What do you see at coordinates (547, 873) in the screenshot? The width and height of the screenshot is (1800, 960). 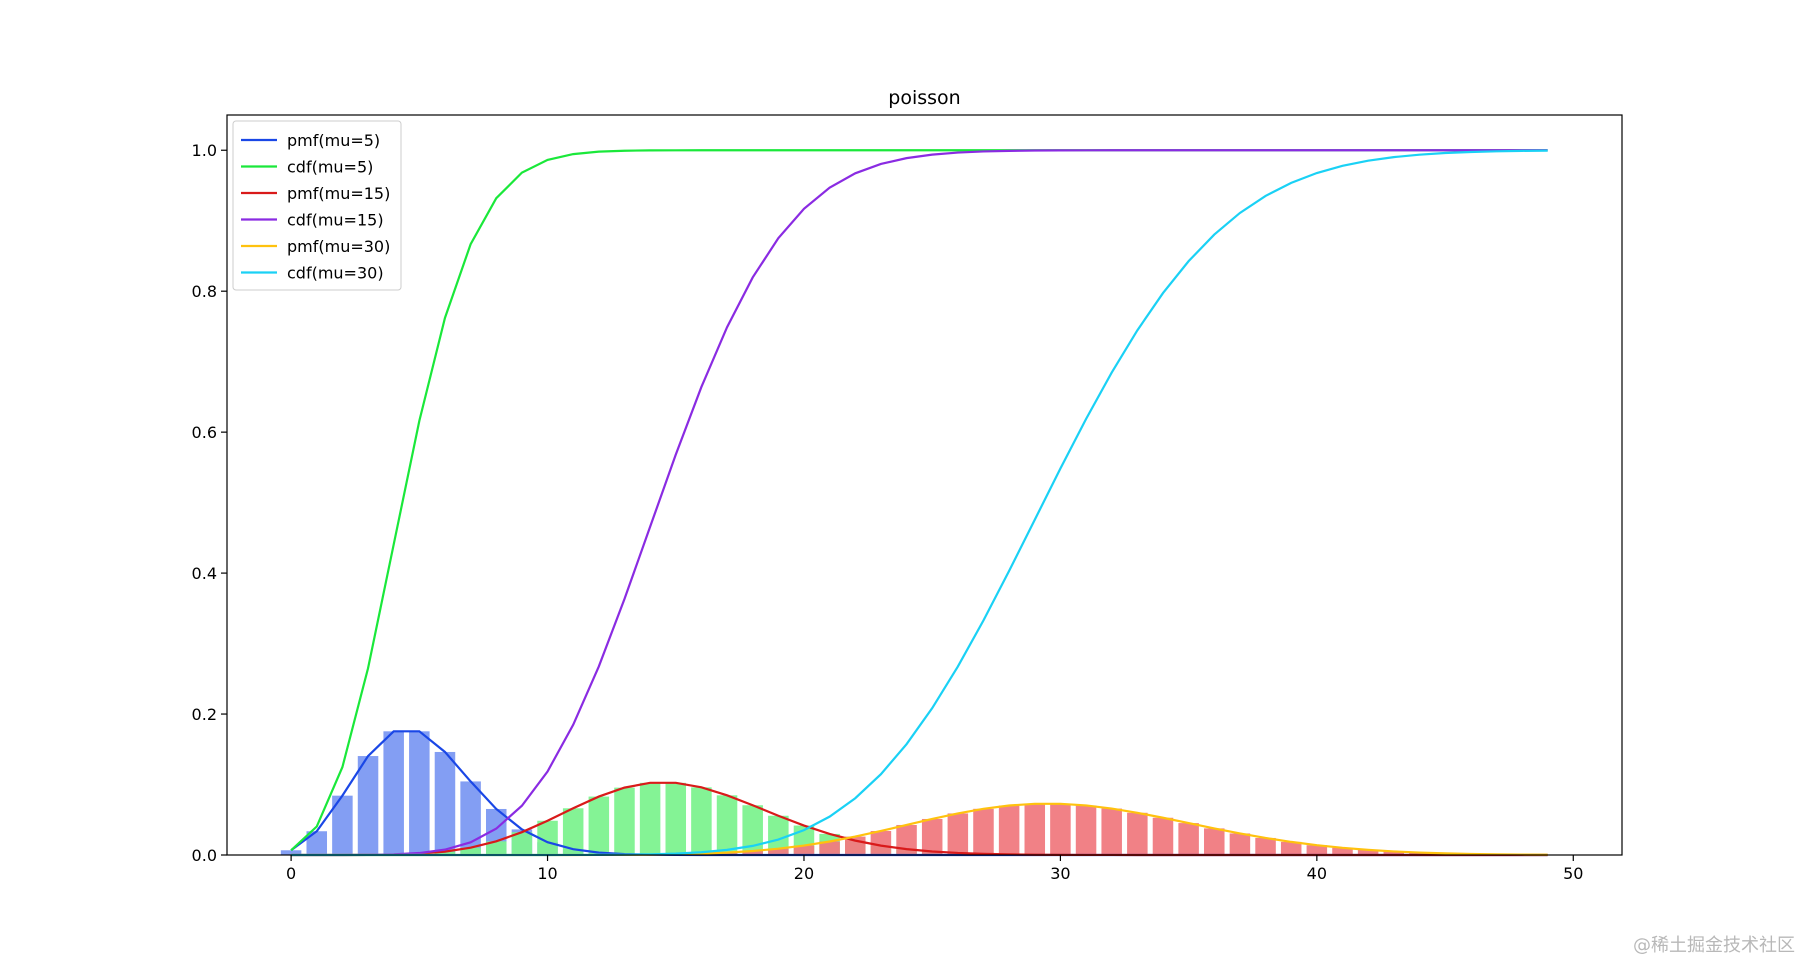 I see `x-tick-label: 10` at bounding box center [547, 873].